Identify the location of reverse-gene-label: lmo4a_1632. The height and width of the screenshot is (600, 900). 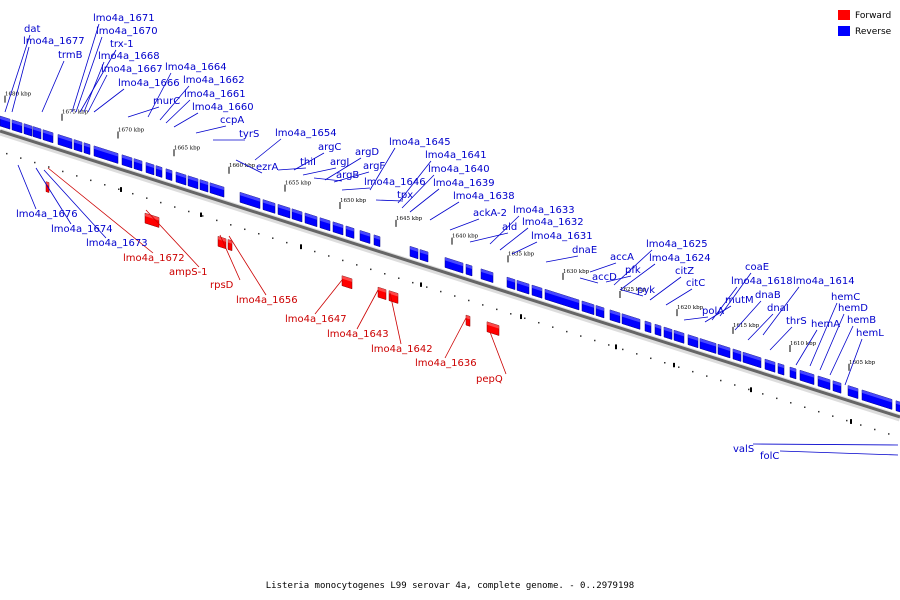
(553, 222).